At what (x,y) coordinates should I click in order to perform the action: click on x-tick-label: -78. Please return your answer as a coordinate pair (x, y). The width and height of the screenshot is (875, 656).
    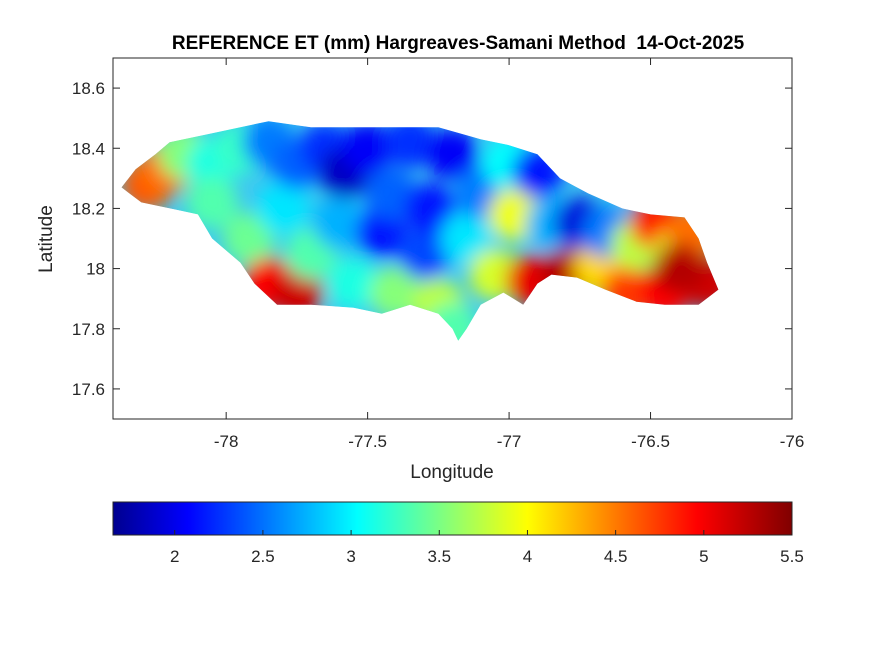
    Looking at the image, I should click on (226, 441).